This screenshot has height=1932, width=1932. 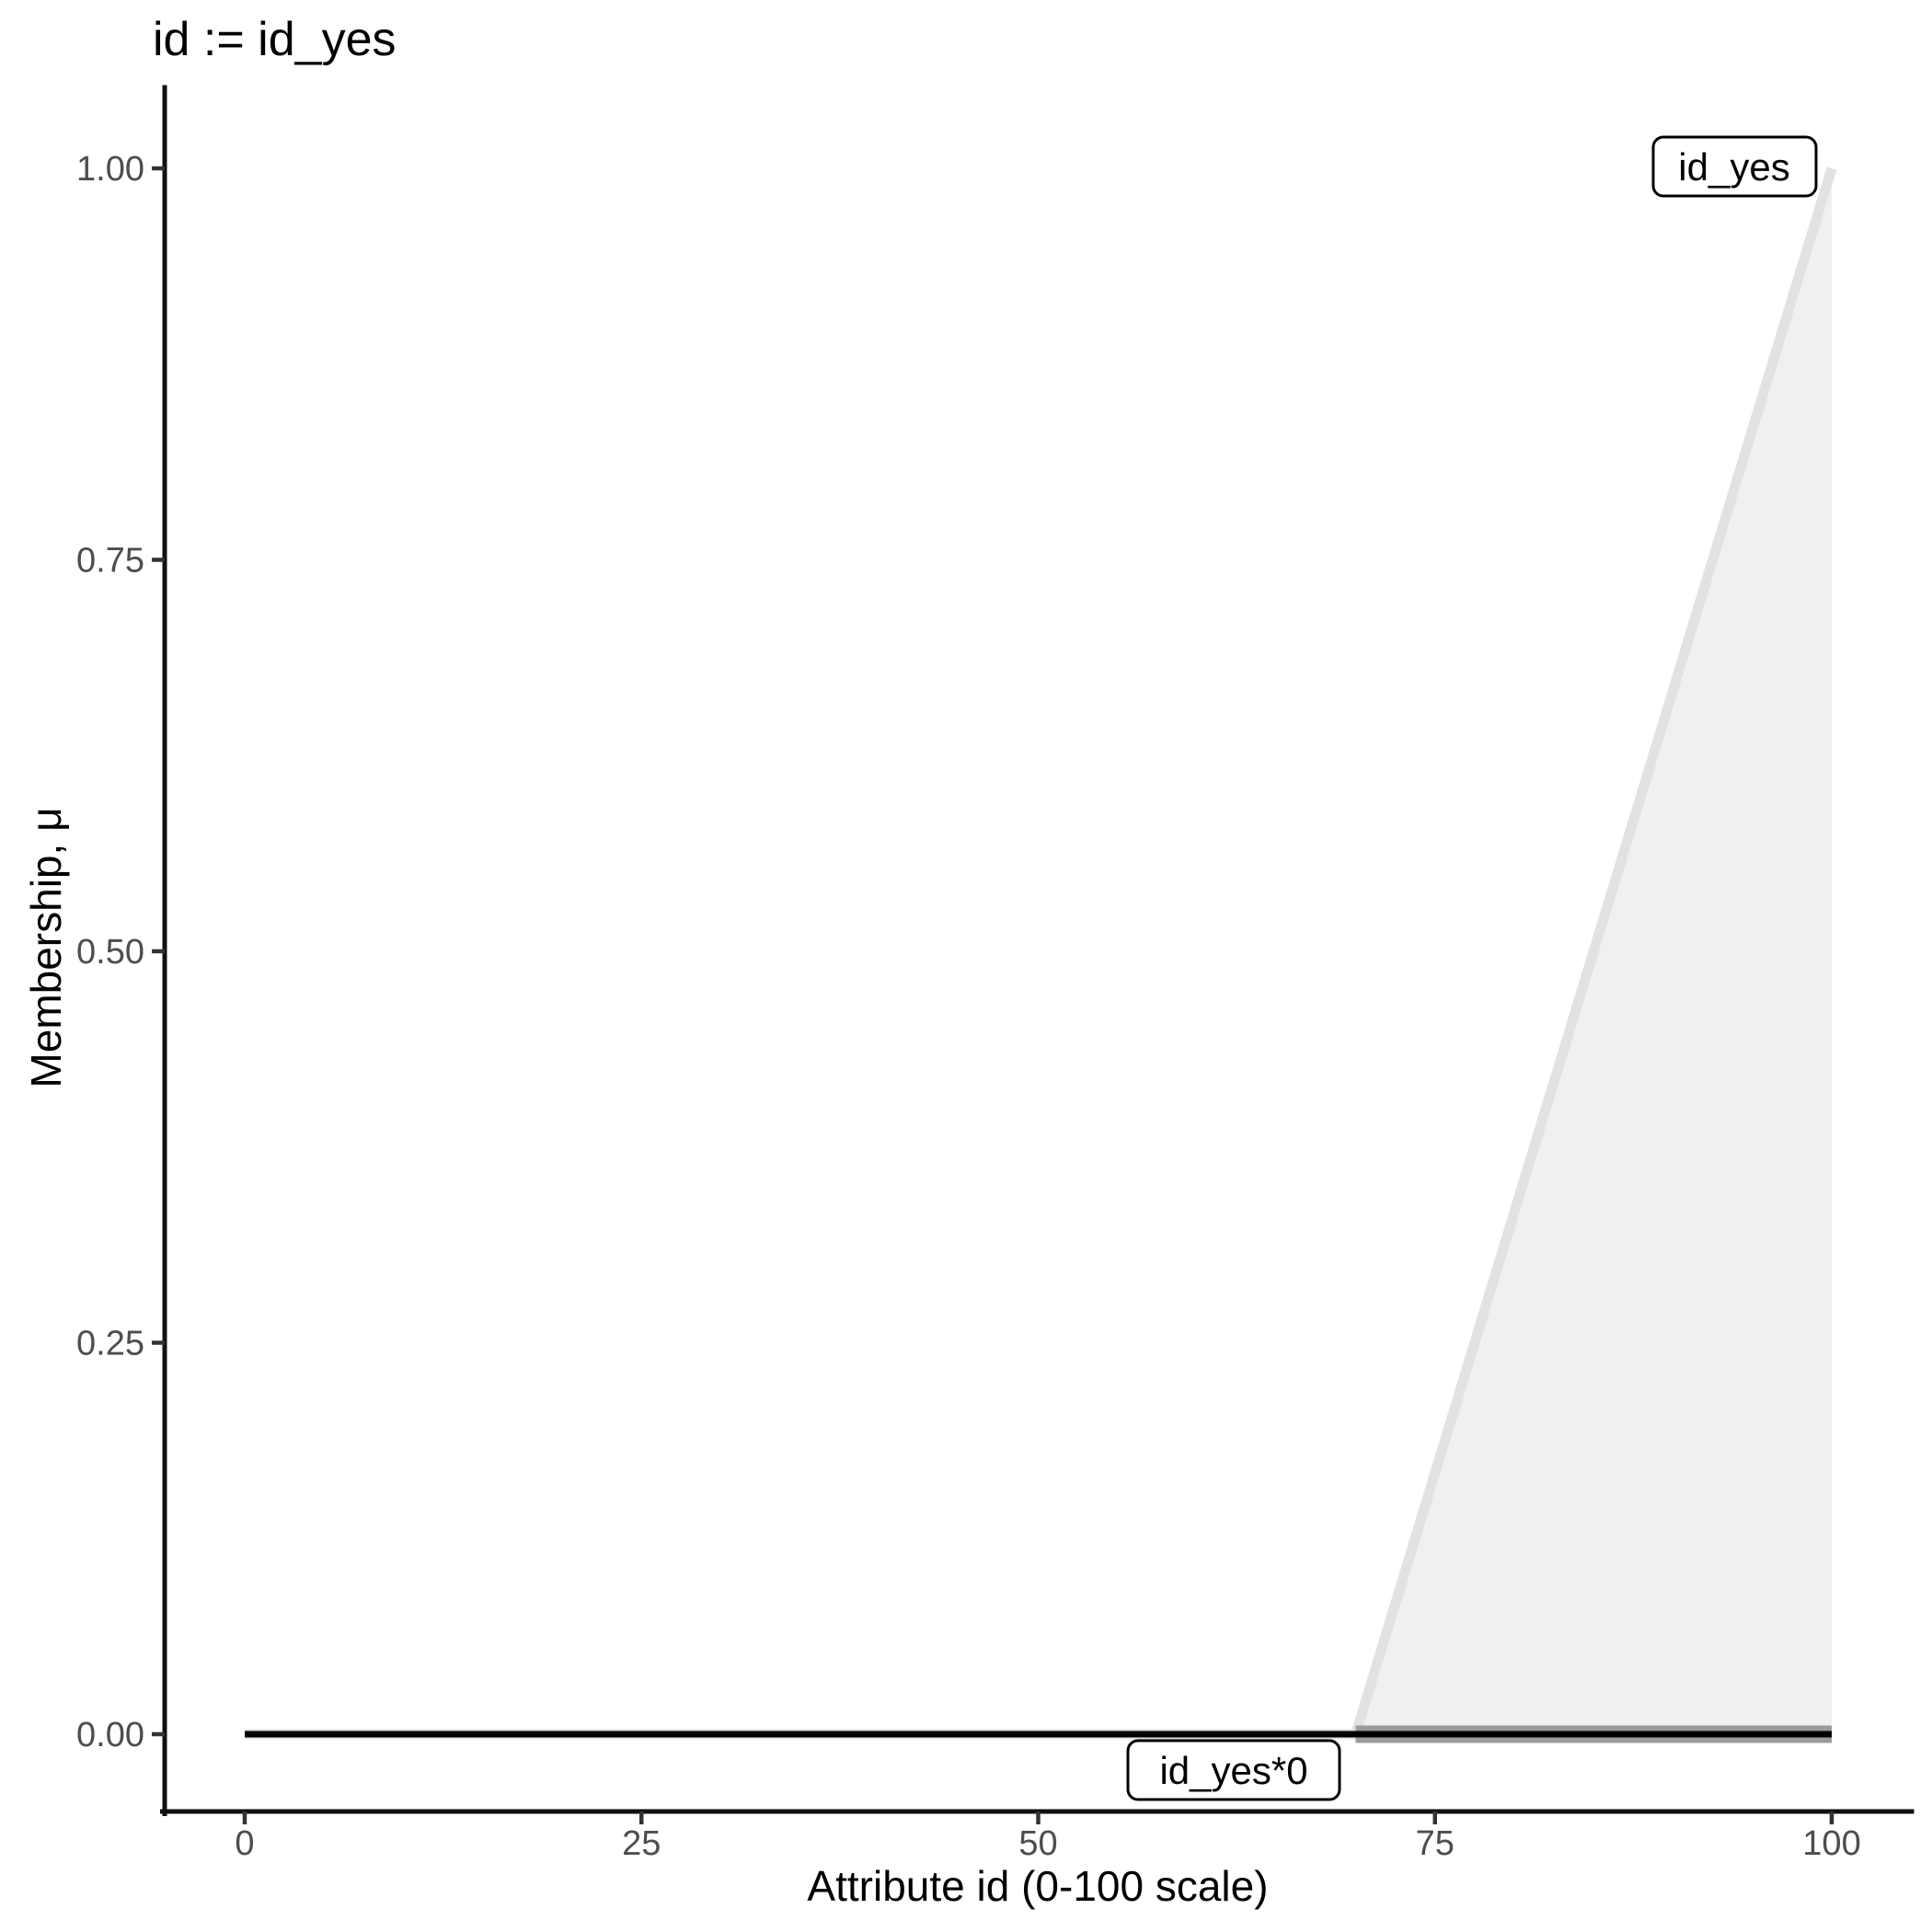 I want to click on id-yes-times-zero-annotation-box, so click(x=1233, y=1770).